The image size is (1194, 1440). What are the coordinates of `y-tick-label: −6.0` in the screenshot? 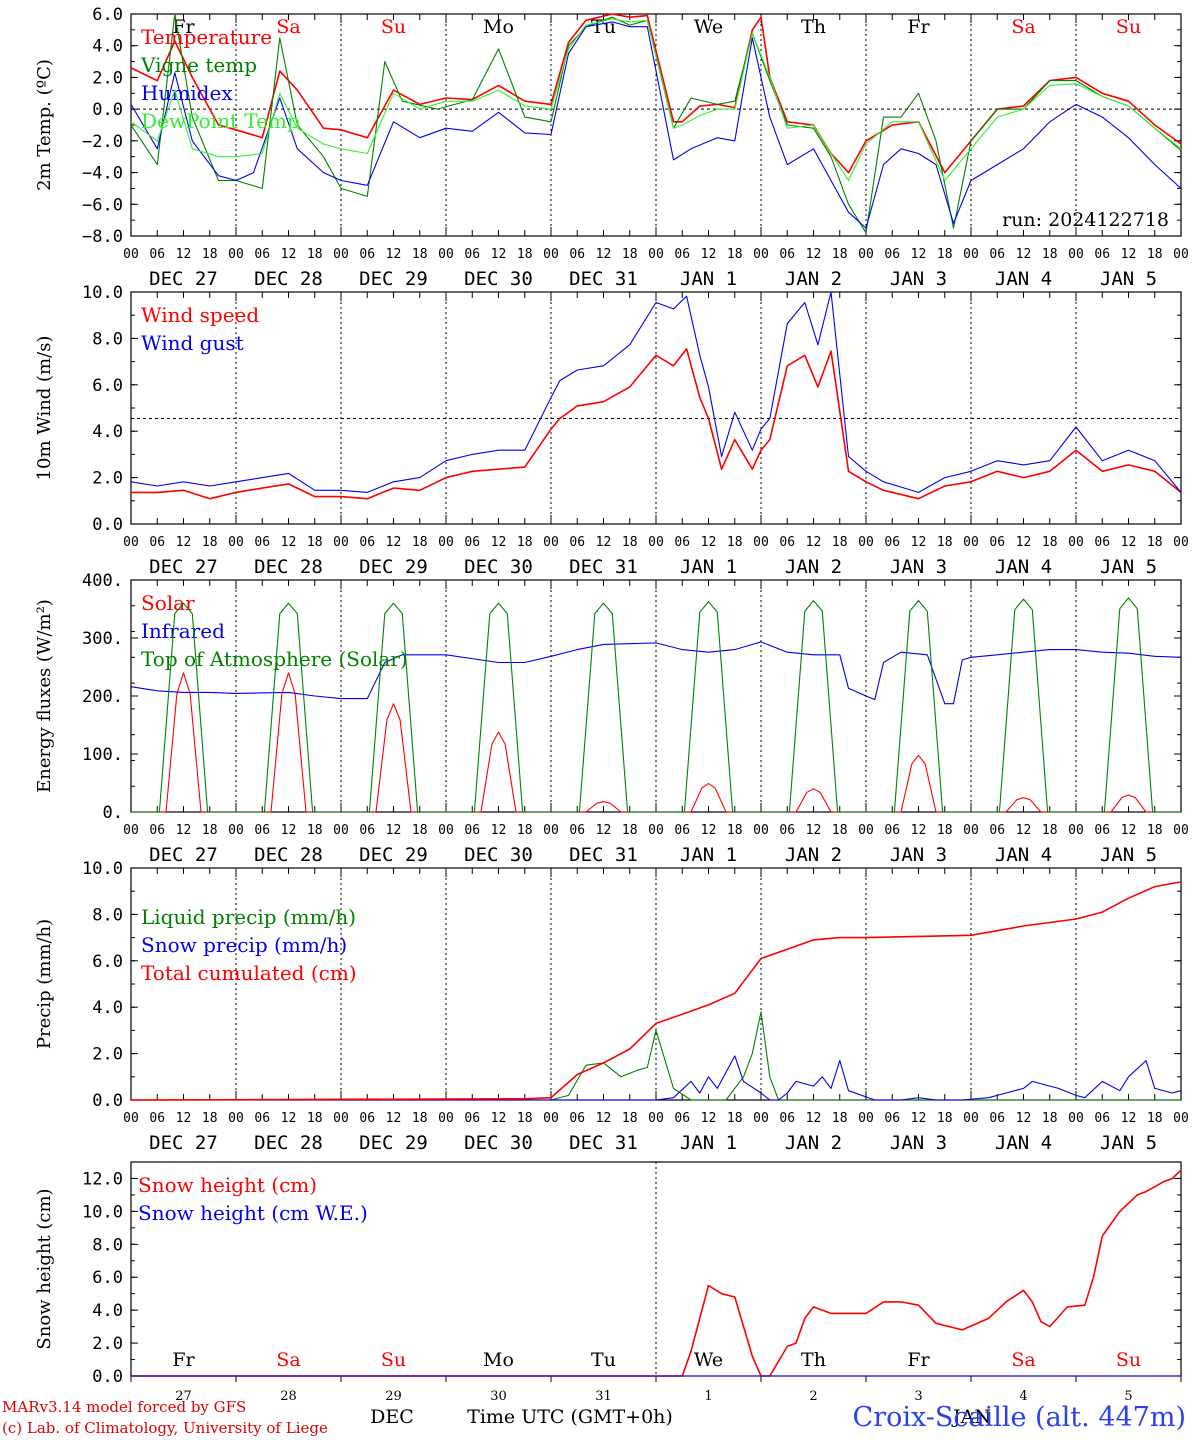 It's located at (102, 205).